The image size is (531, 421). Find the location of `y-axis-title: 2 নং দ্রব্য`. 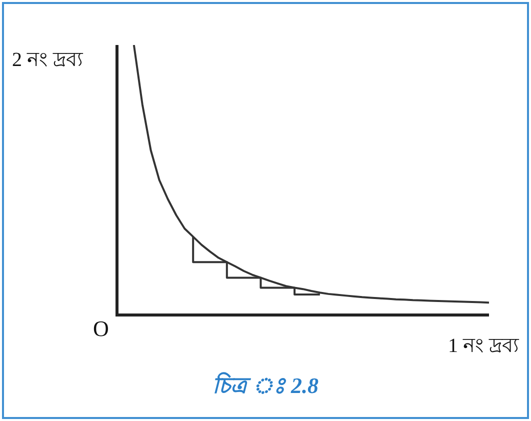

y-axis-title: 2 নং দ্রব্য is located at coordinates (47, 60).